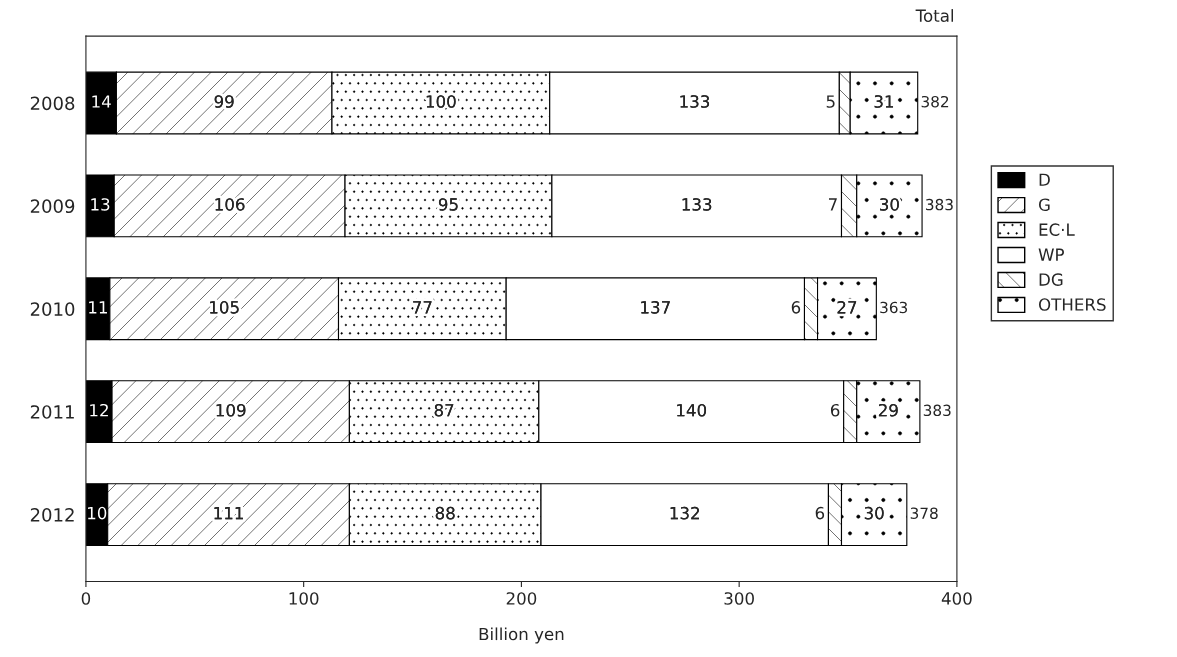 The image size is (1177, 657). I want to click on legend-label: G, so click(1044, 204).